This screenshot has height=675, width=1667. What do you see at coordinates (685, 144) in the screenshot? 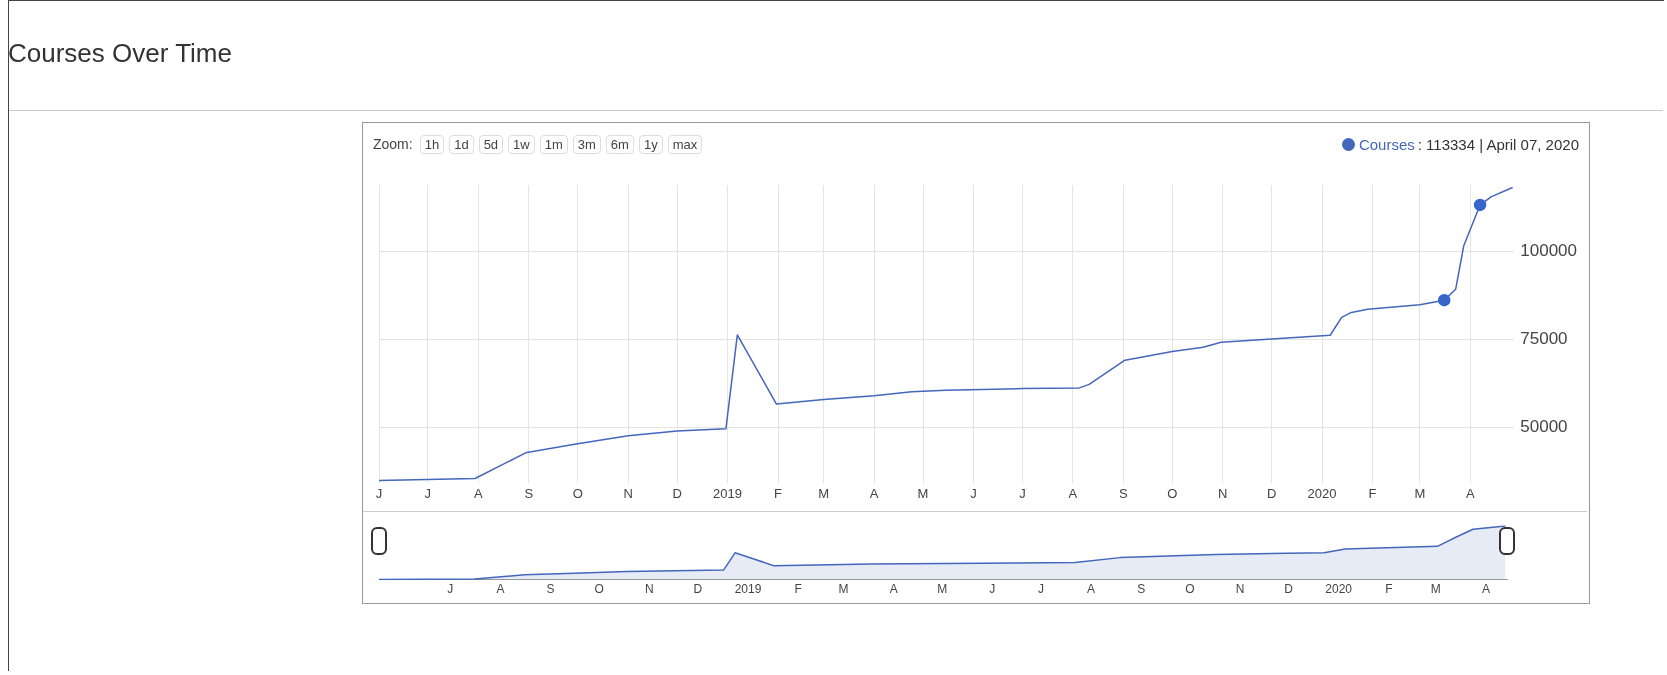
I see `text: max` at bounding box center [685, 144].